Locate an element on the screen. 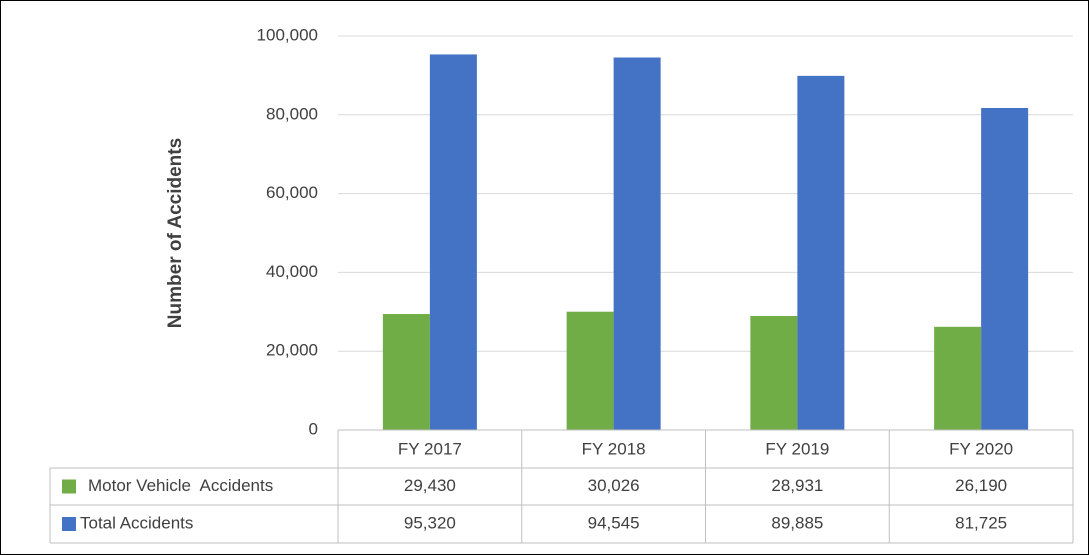 This screenshot has height=555, width=1089. table-value: 28,931 is located at coordinates (797, 485).